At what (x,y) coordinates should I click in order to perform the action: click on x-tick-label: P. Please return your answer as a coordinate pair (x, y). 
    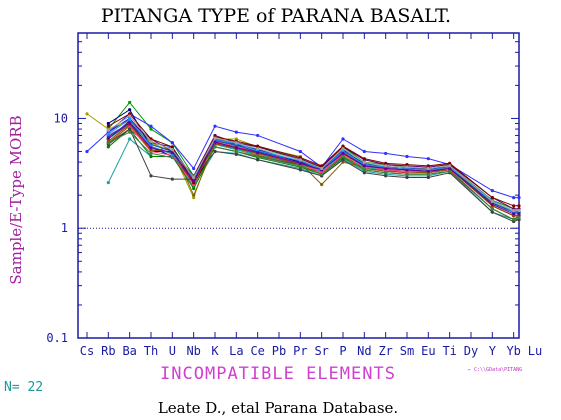
    Looking at the image, I should click on (342, 351).